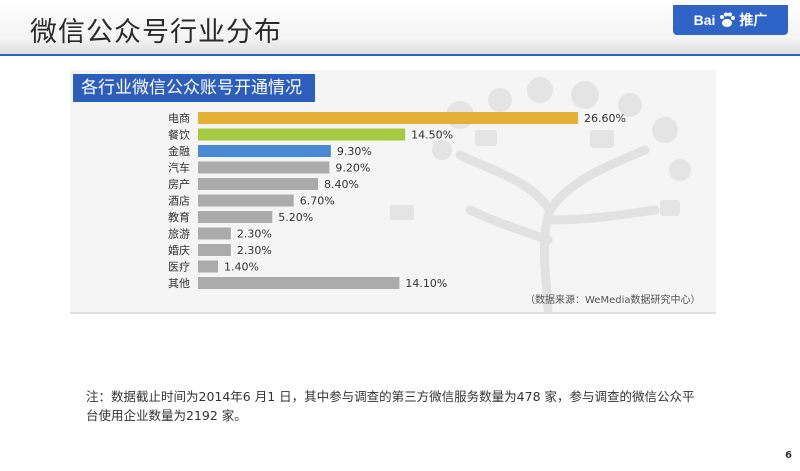 This screenshot has width=800, height=471. What do you see at coordinates (179, 184) in the screenshot?
I see `category-label: 房产` at bounding box center [179, 184].